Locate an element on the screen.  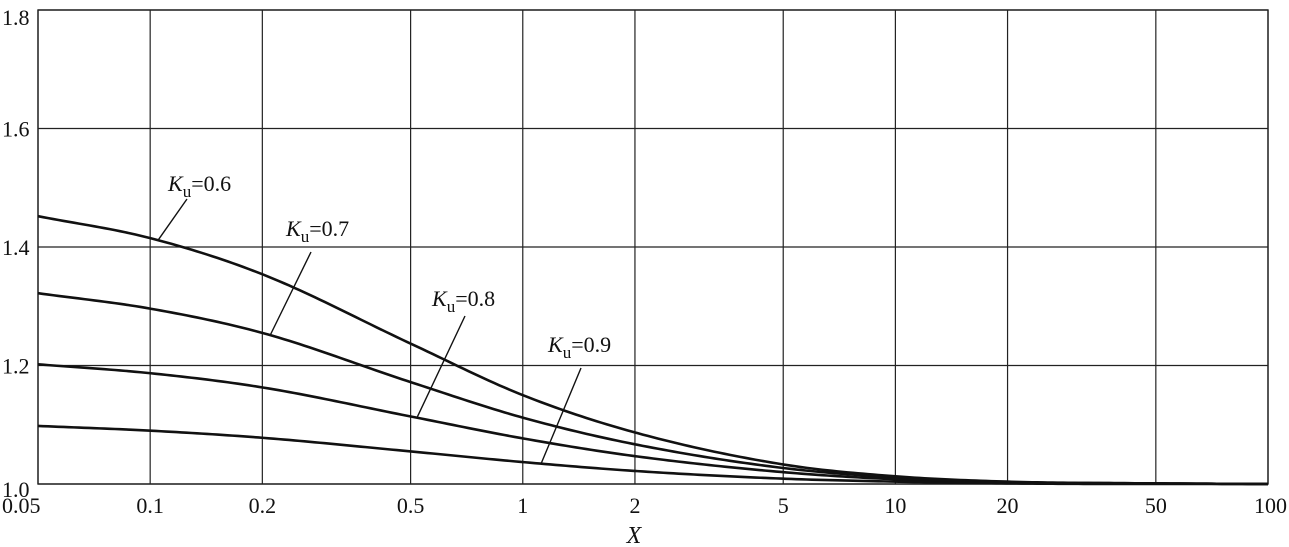
series-labels: Ku=0.6Ku=0.7Ku=0.8Ku=0.9 is located at coordinates (389, 266).